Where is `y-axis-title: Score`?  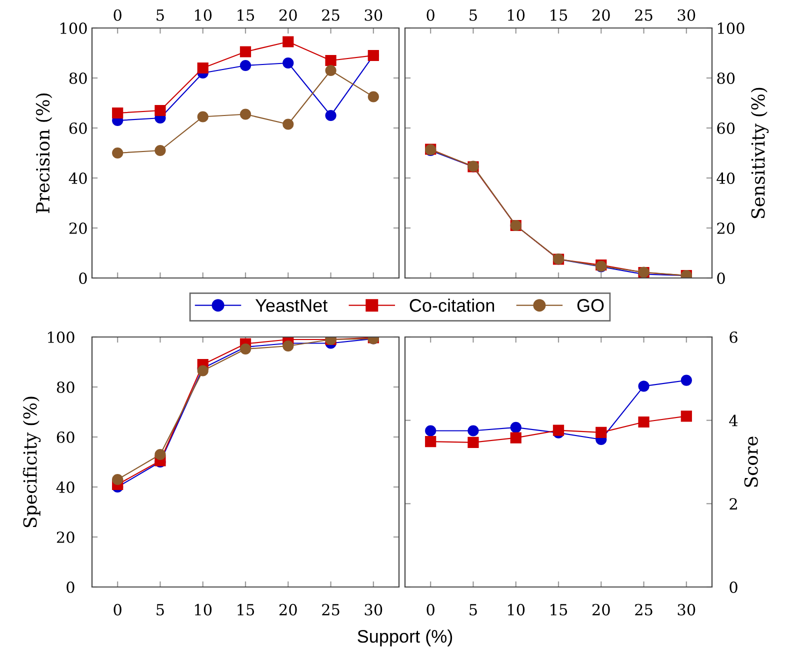
y-axis-title: Score is located at coordinates (751, 461).